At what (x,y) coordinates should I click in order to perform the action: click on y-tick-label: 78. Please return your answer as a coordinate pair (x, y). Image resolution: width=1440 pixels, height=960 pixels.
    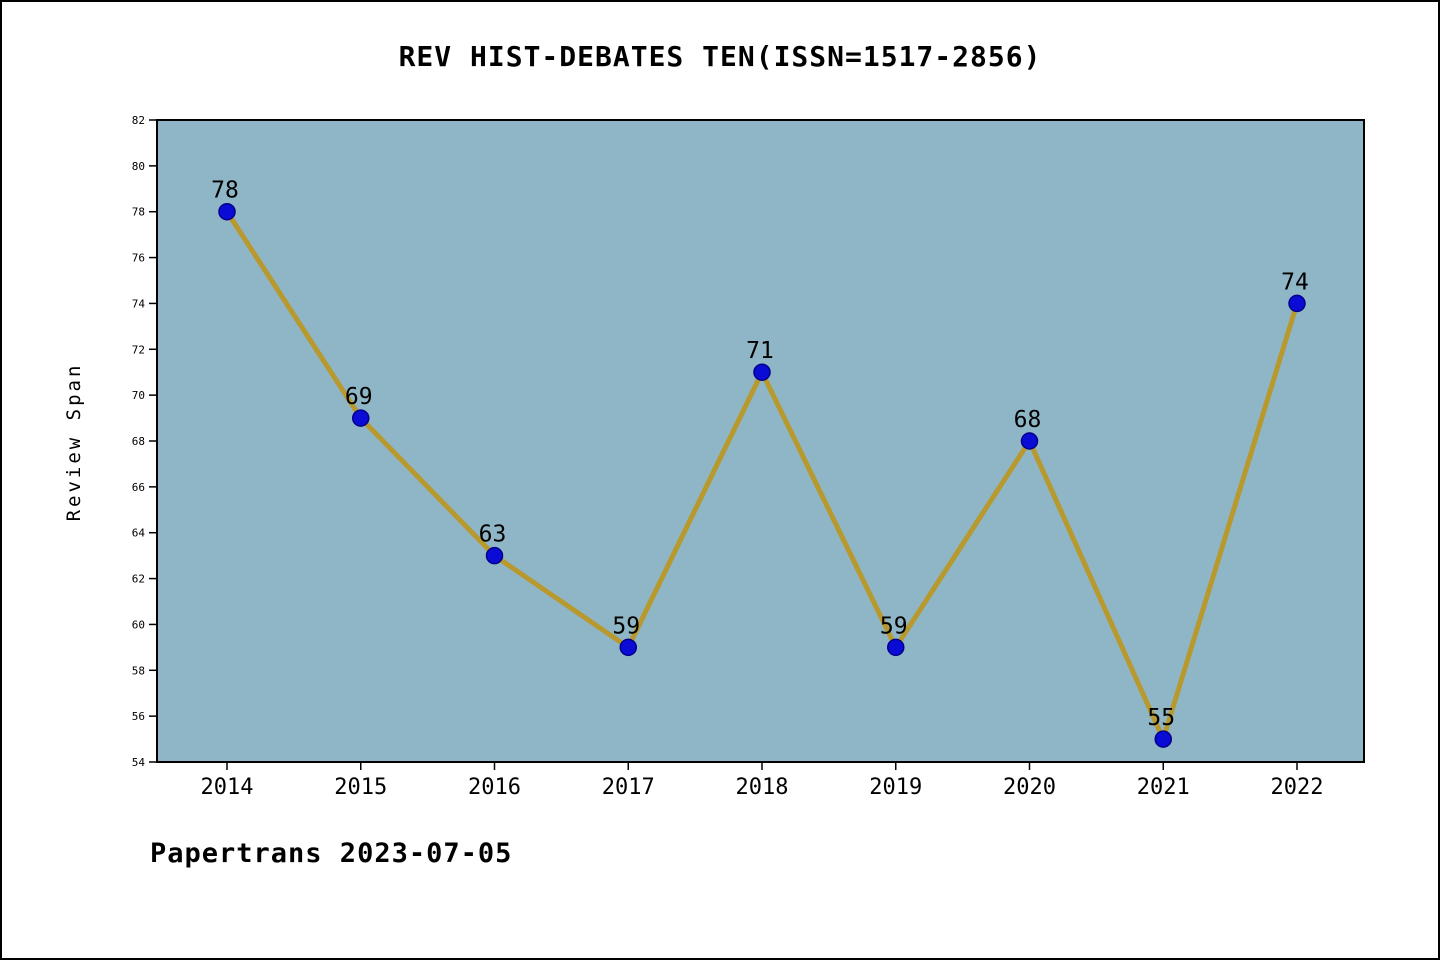
    Looking at the image, I should click on (138, 212).